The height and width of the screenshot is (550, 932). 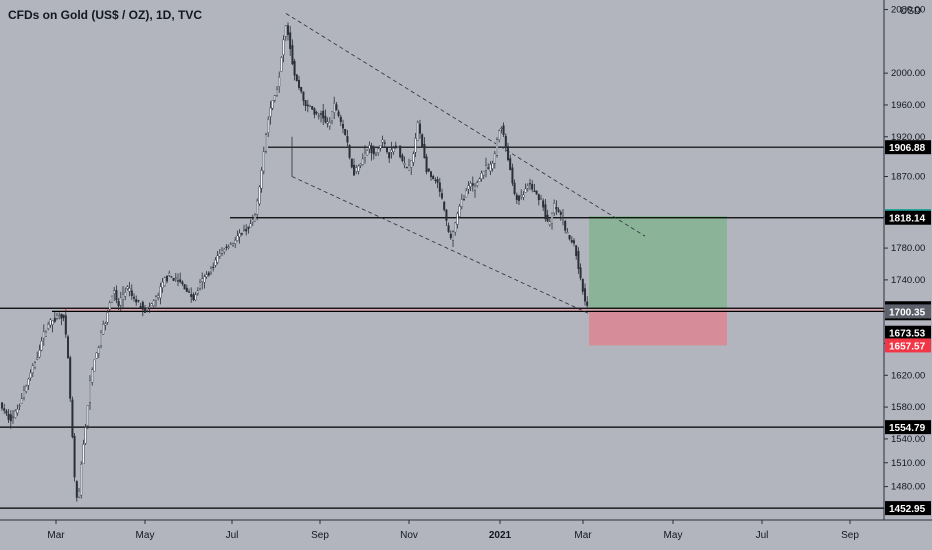 I want to click on price-label-text: 1673.53, so click(x=907, y=334).